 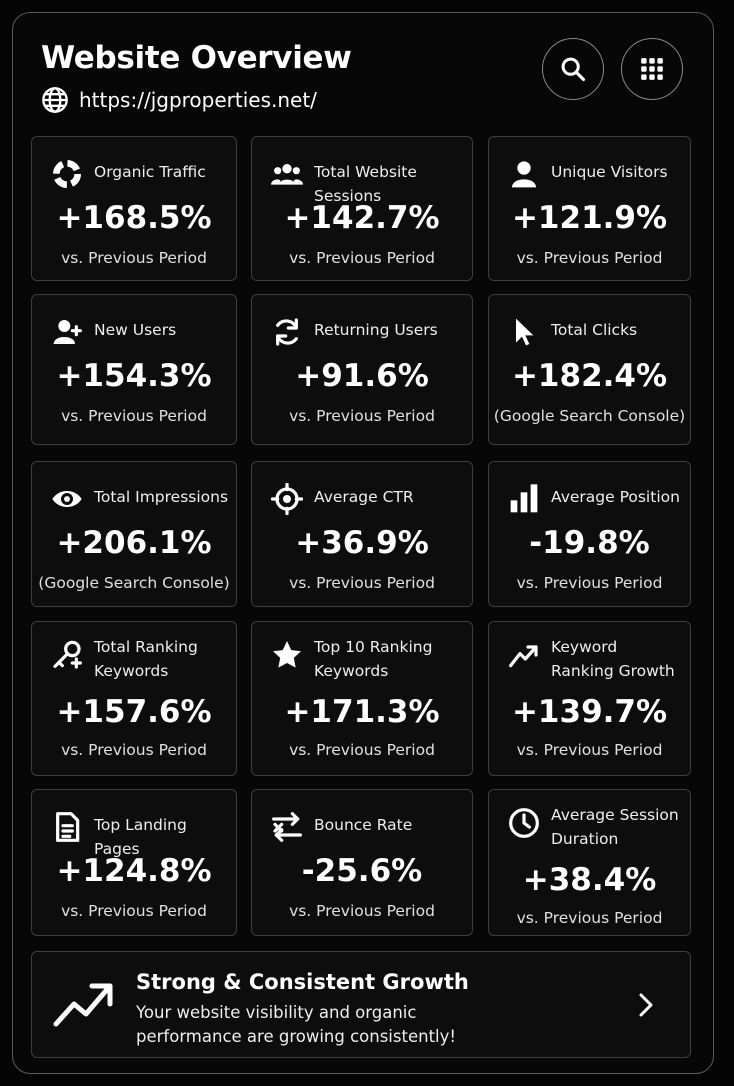 What do you see at coordinates (161, 497) in the screenshot?
I see `metric-label: Total Impressions` at bounding box center [161, 497].